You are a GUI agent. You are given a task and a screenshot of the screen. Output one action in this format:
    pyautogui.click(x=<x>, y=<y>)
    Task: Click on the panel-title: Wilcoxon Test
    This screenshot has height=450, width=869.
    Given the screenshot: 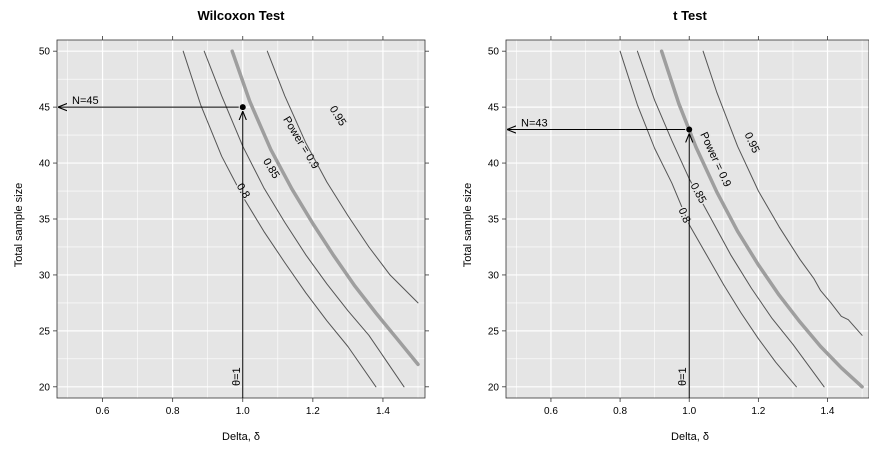 What is the action you would take?
    pyautogui.click(x=241, y=15)
    